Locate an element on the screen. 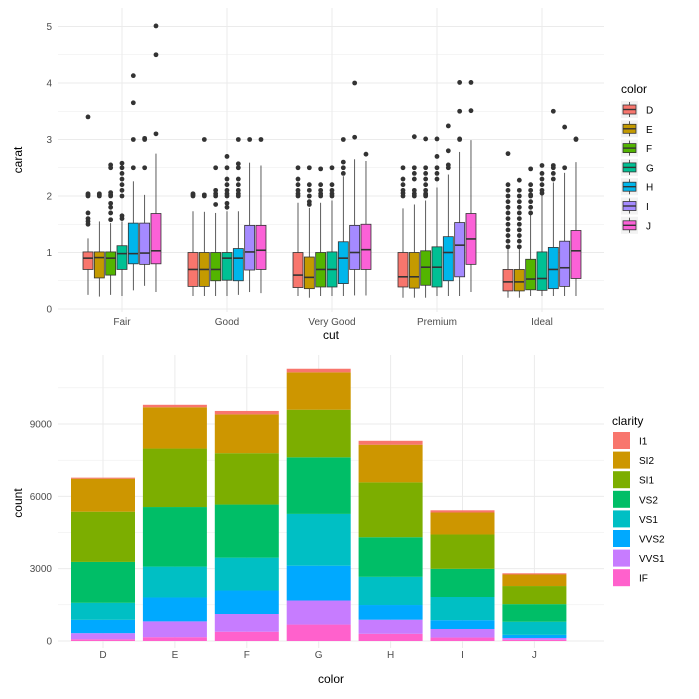  bar-segment-F-VS1 is located at coordinates (246, 574).